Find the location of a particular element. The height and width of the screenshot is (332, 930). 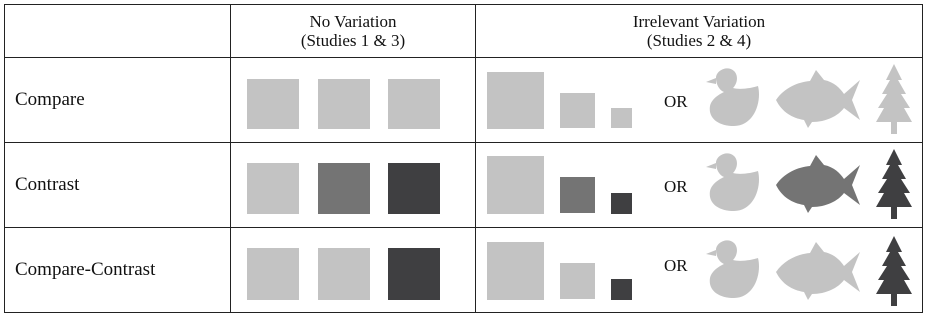

square-light-small is located at coordinates (621, 118).